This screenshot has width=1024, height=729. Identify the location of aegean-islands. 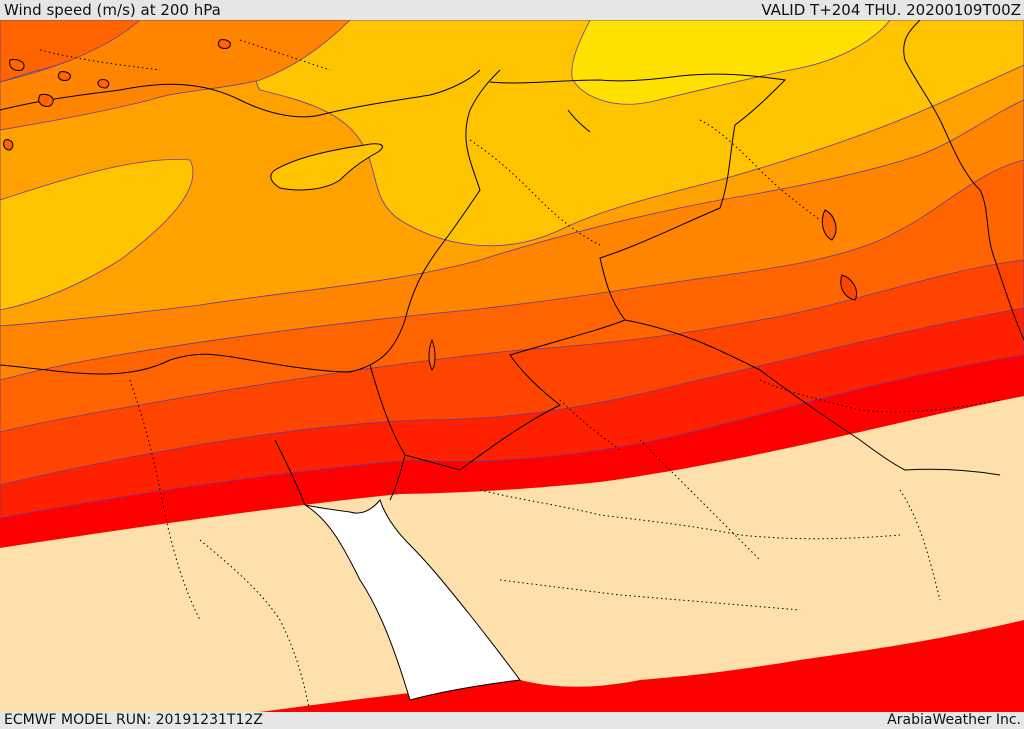
(117, 95).